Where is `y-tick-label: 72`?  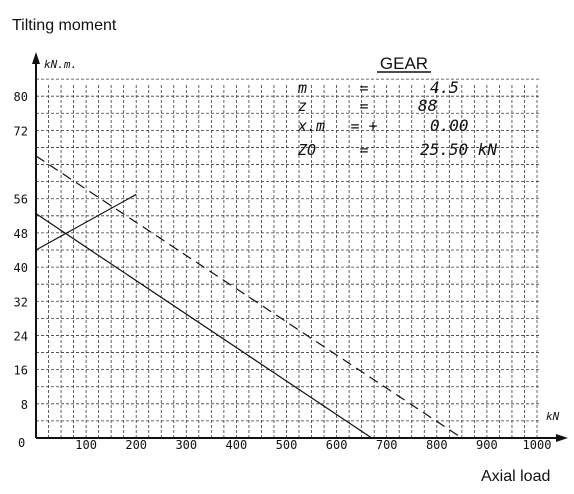 y-tick-label: 72 is located at coordinates (21, 131).